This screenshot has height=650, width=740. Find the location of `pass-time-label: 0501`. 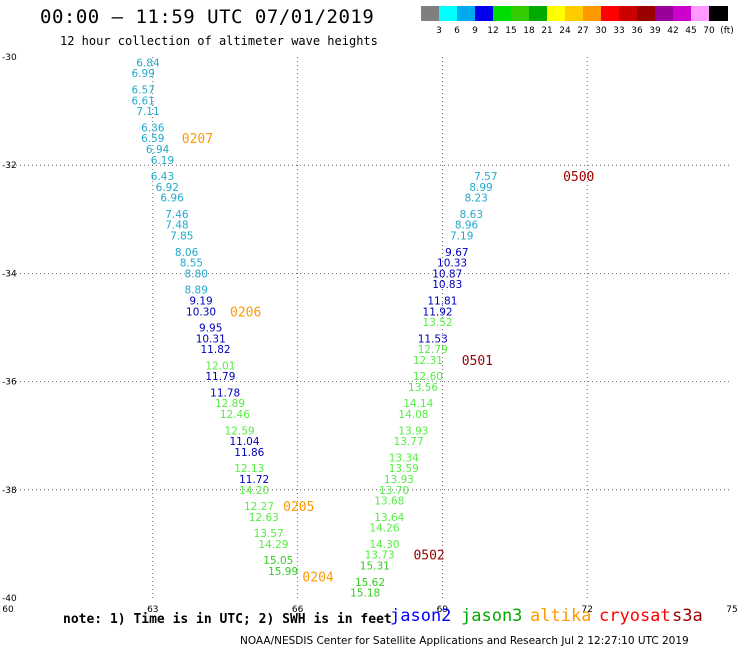

pass-time-label: 0501 is located at coordinates (477, 361).